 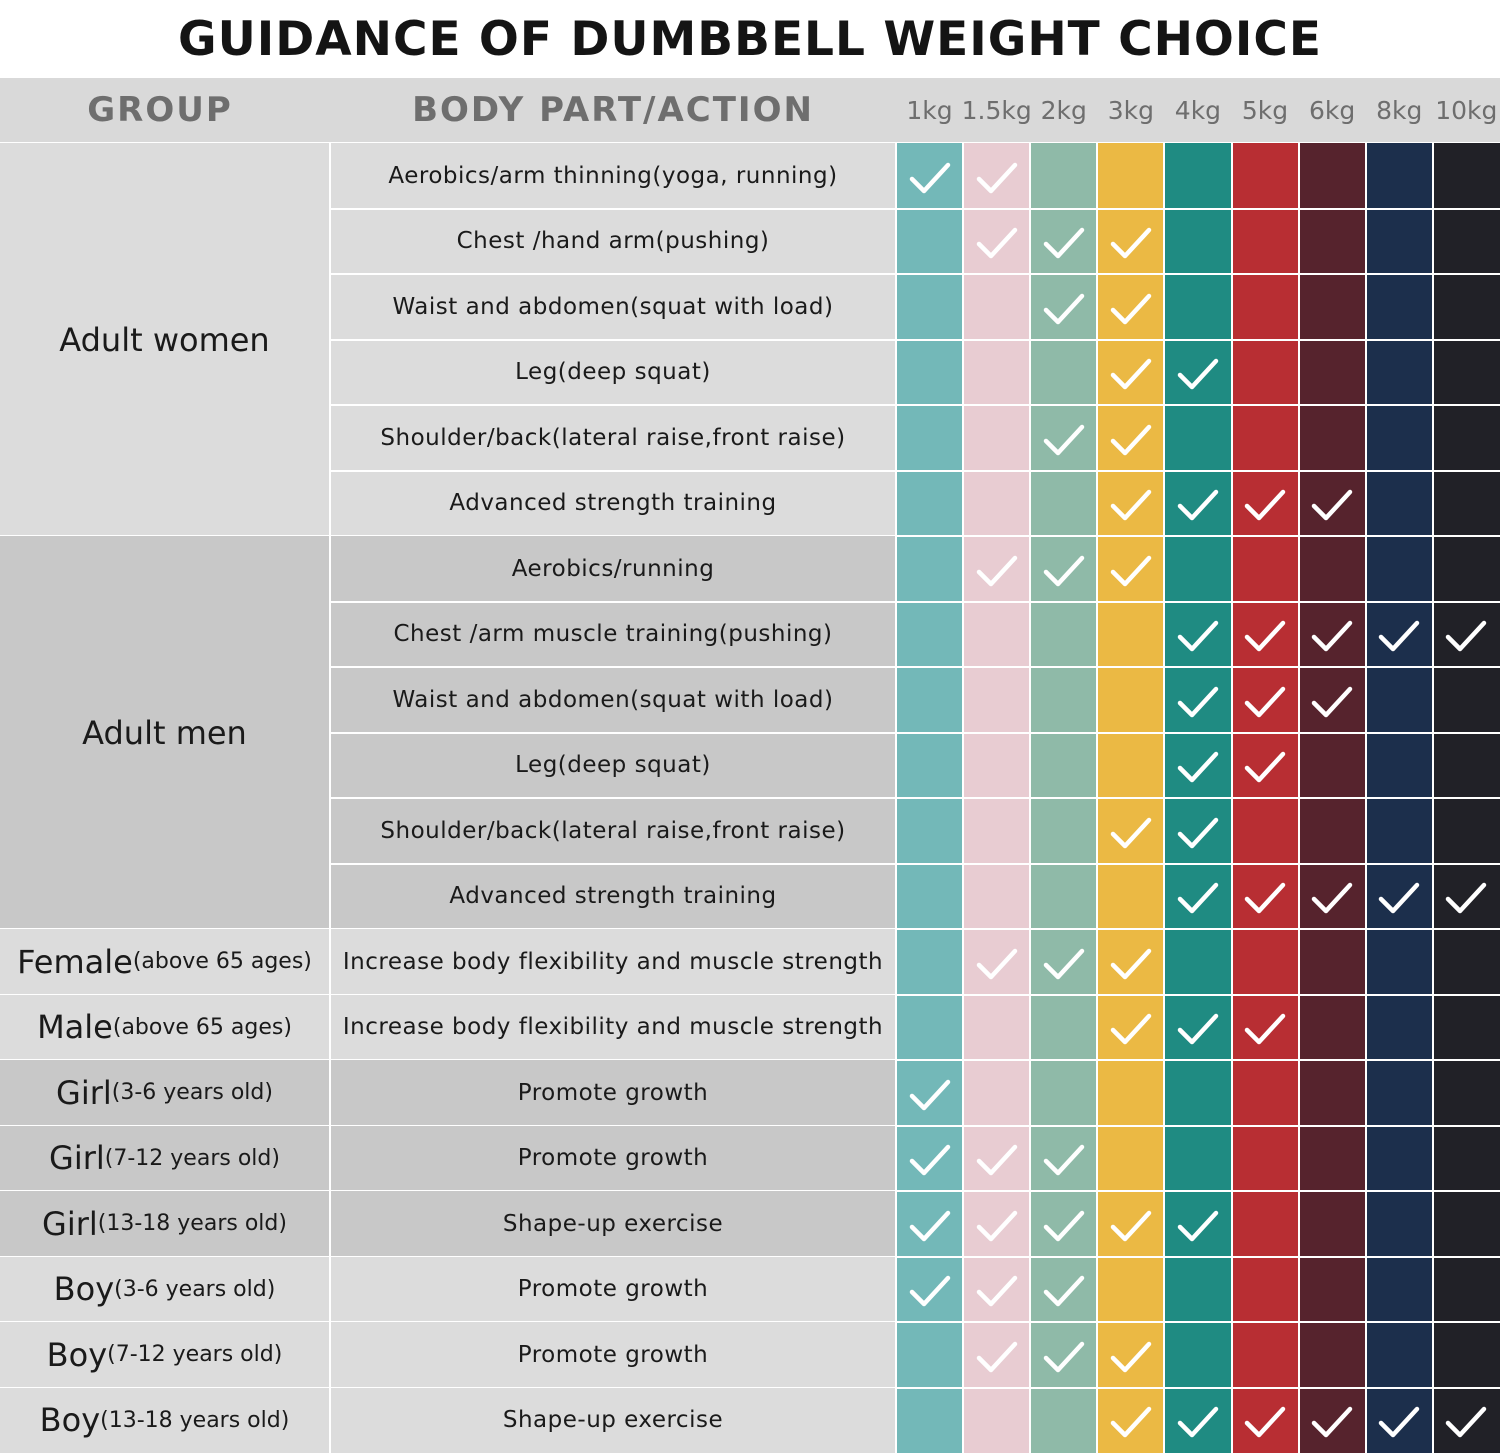 I want to click on group-label: Boy (7-12 years old), so click(x=164, y=1355).